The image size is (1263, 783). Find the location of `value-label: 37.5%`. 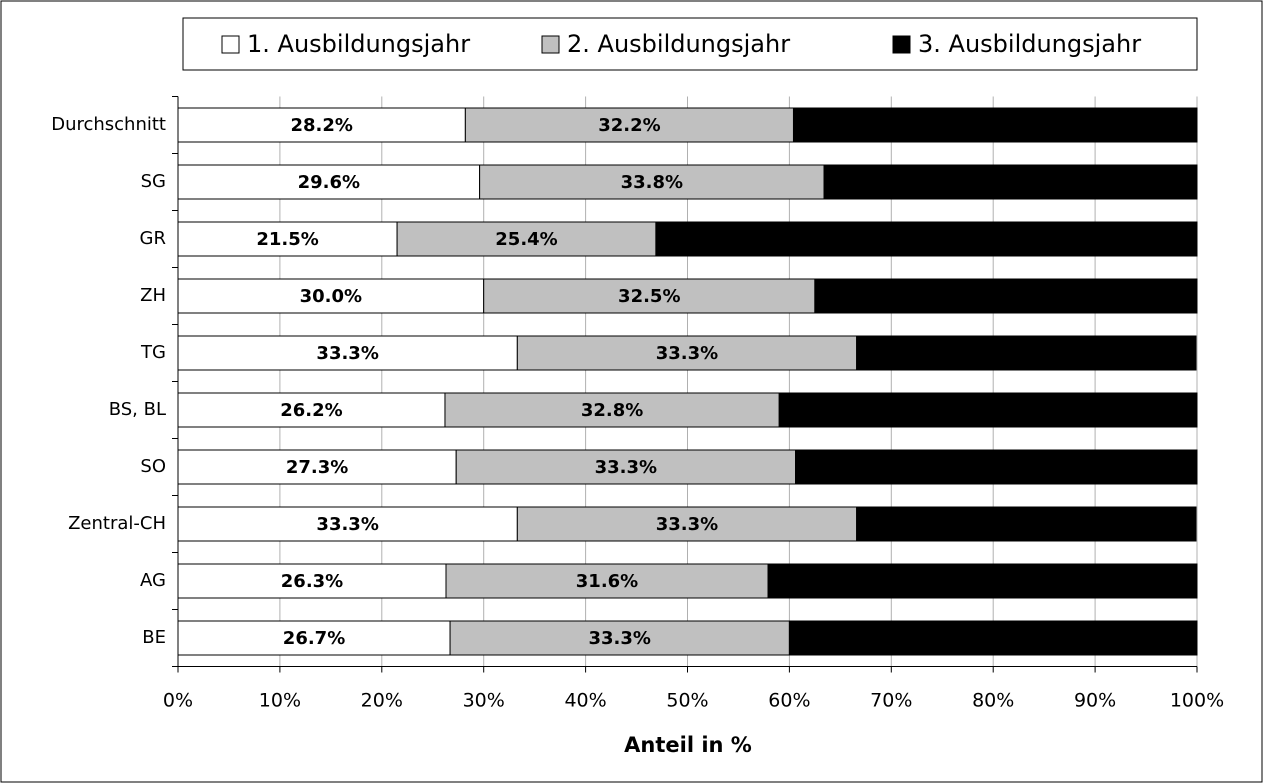

value-label: 37.5% is located at coordinates (1006, 296).